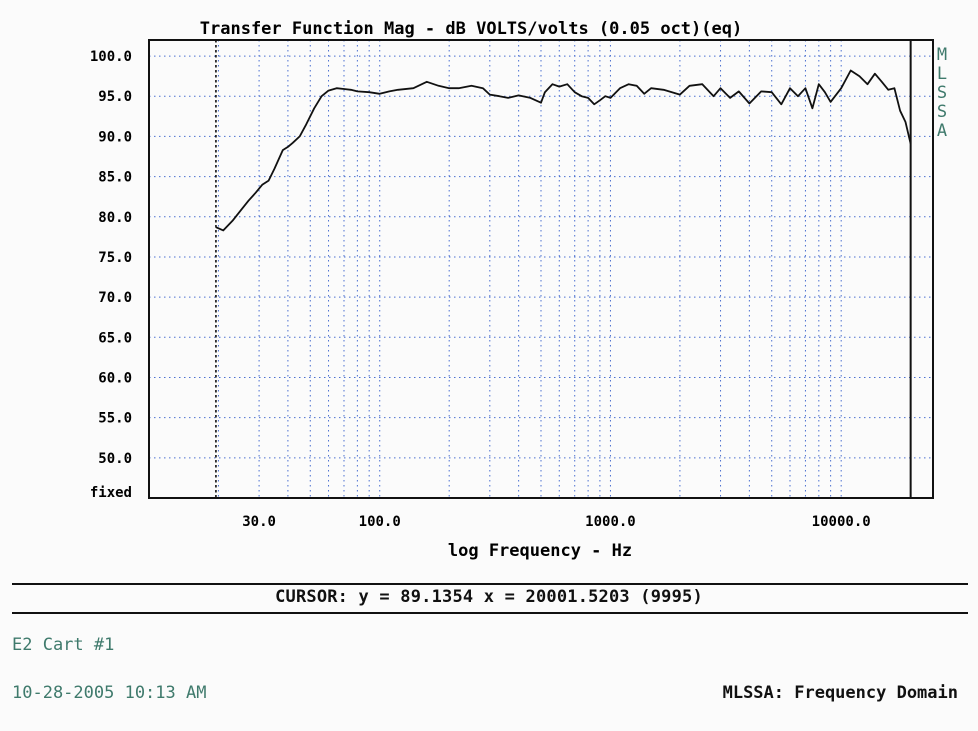 The image size is (978, 731). I want to click on timestamp: 10-28-2005 10:13 AM, so click(109, 693).